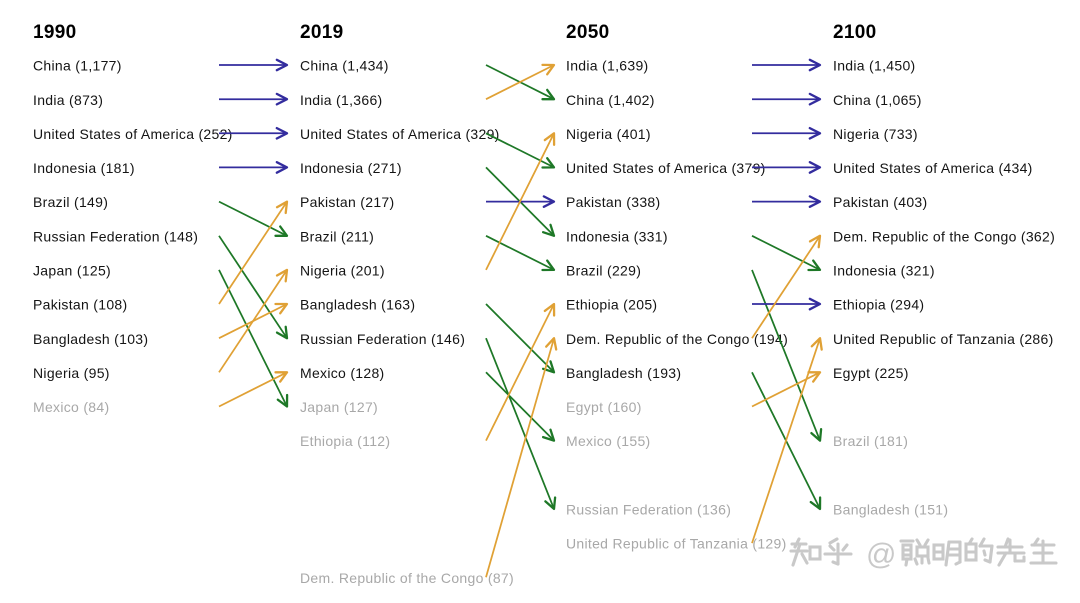 The height and width of the screenshot is (603, 1080). I want to click on svg-text: India (1,639), so click(607, 66).